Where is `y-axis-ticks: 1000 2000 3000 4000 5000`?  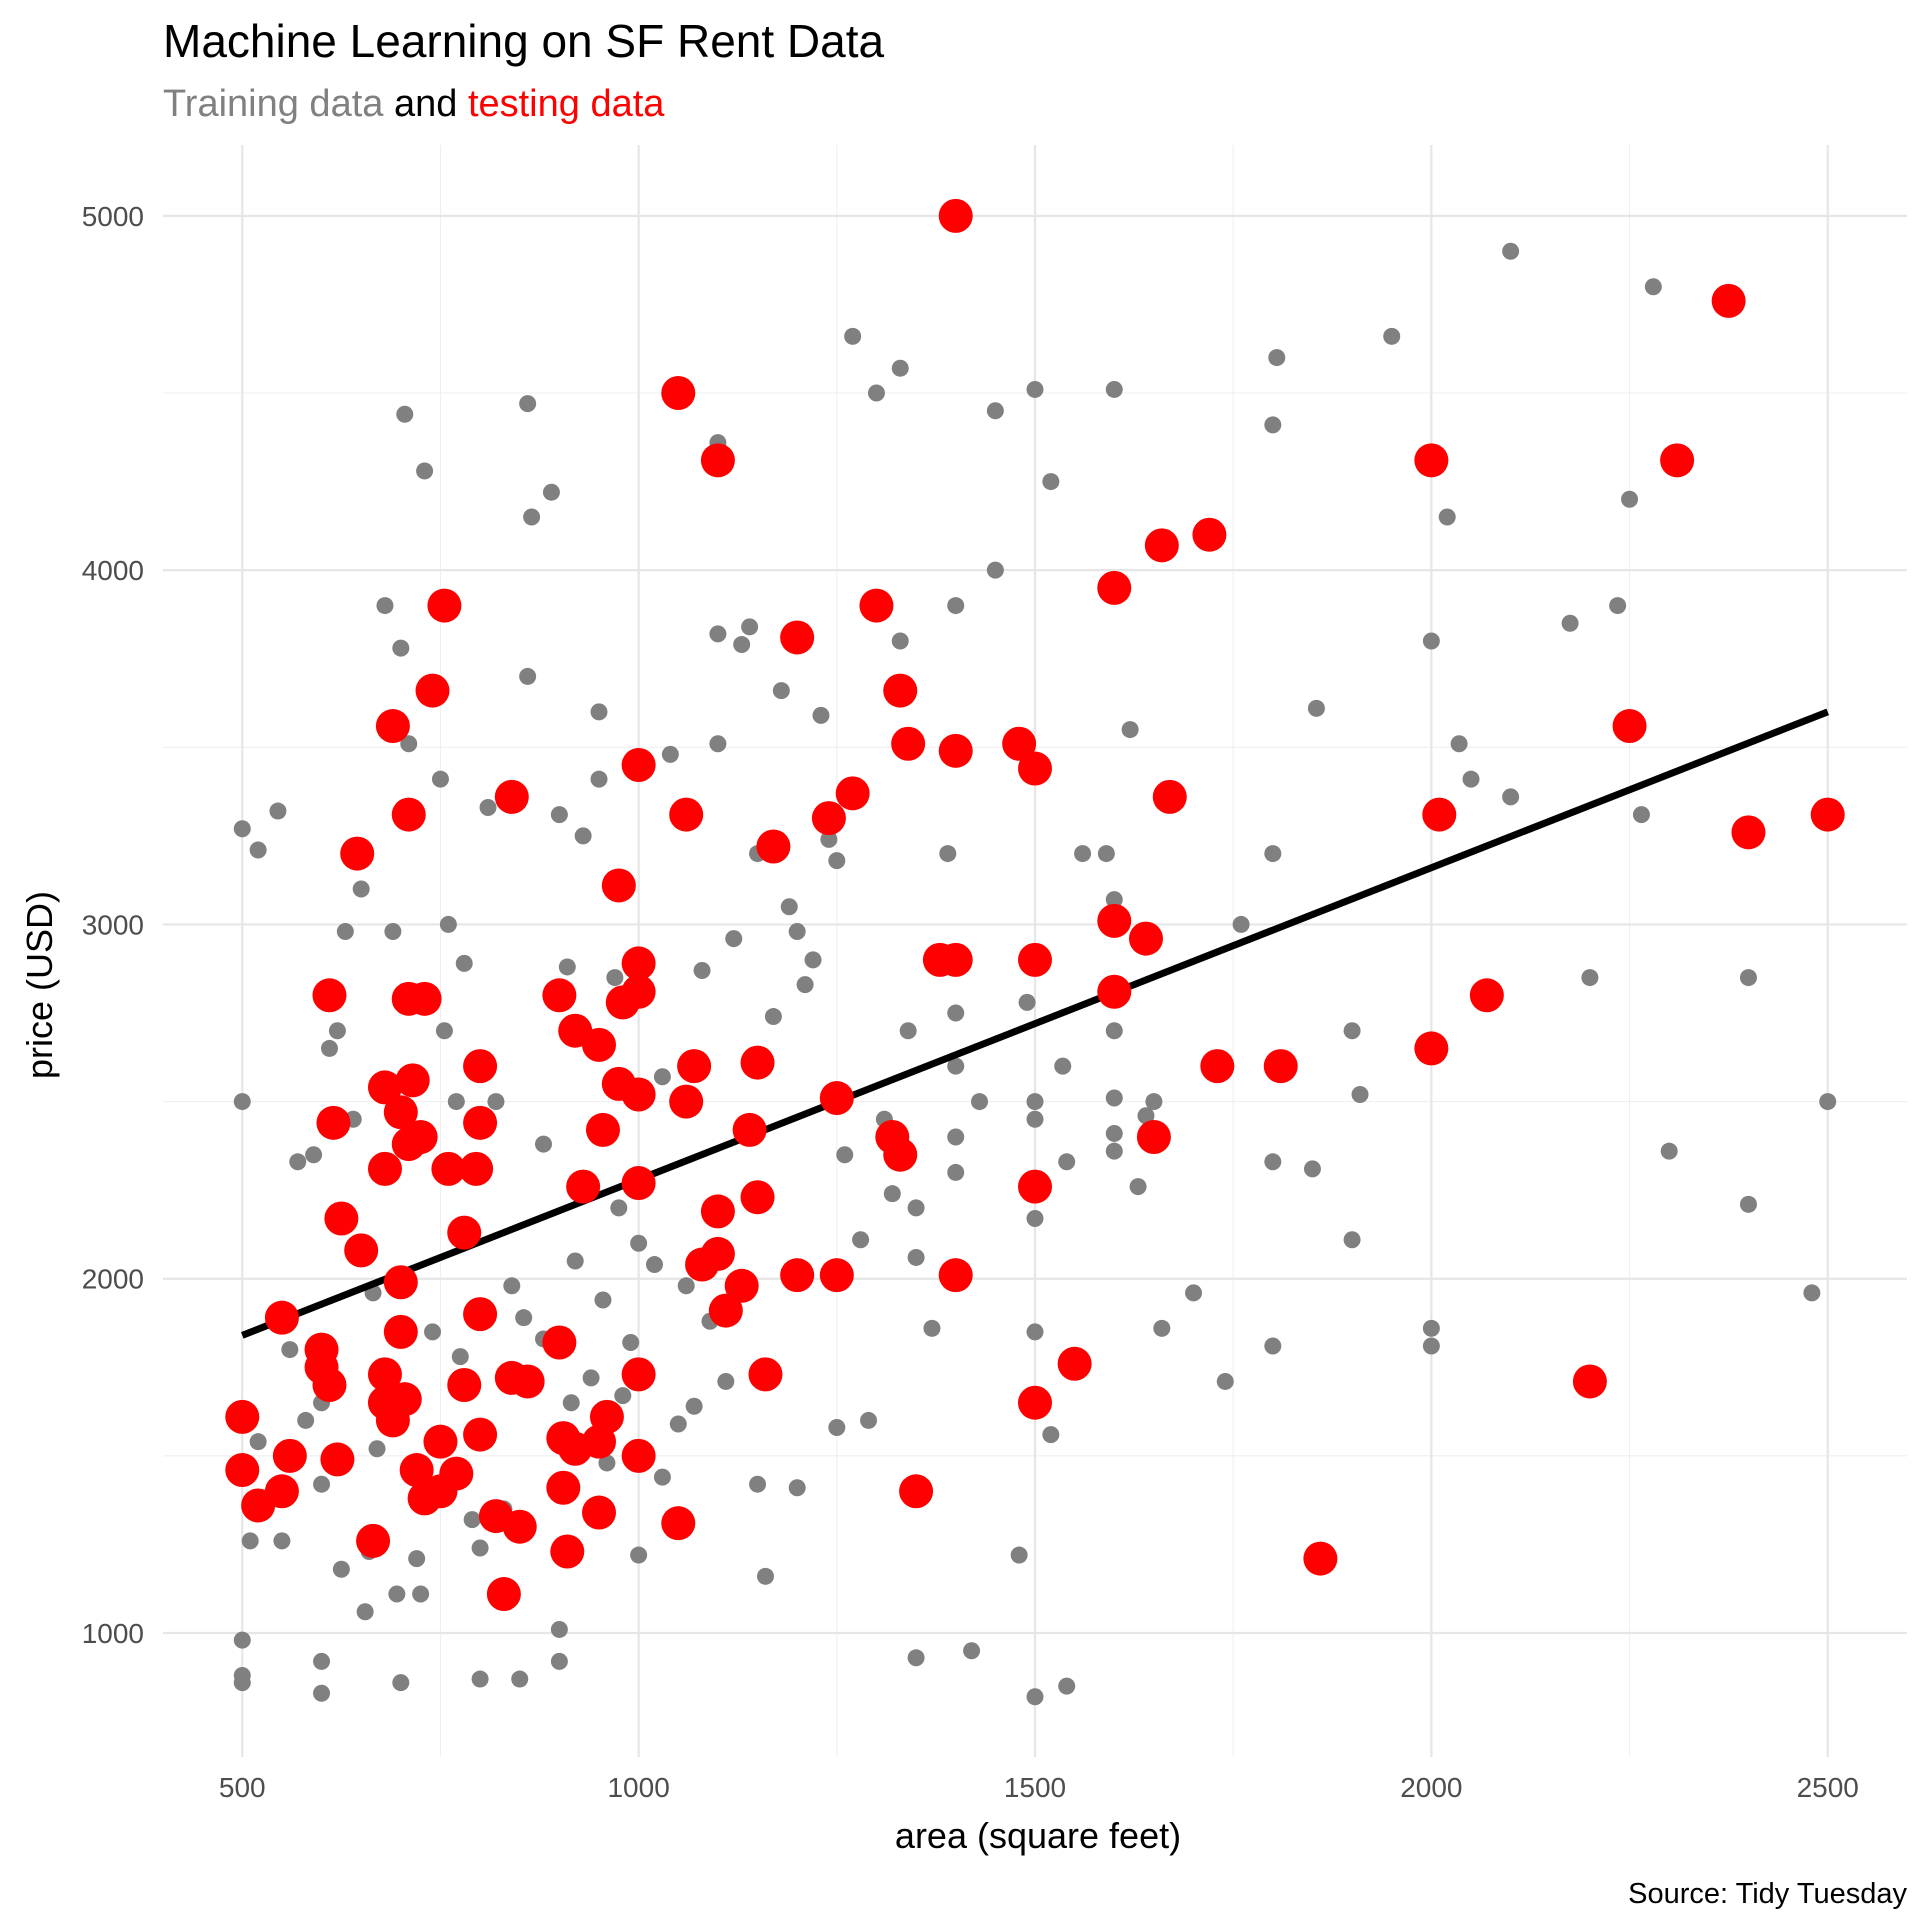 y-axis-ticks: 1000 2000 3000 4000 5000 is located at coordinates (113, 925).